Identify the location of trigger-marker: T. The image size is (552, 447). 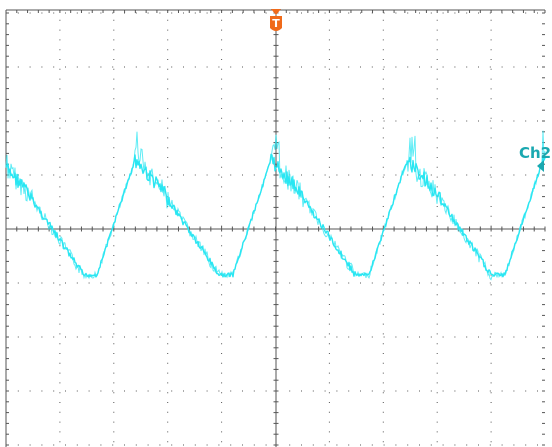
(276, 20).